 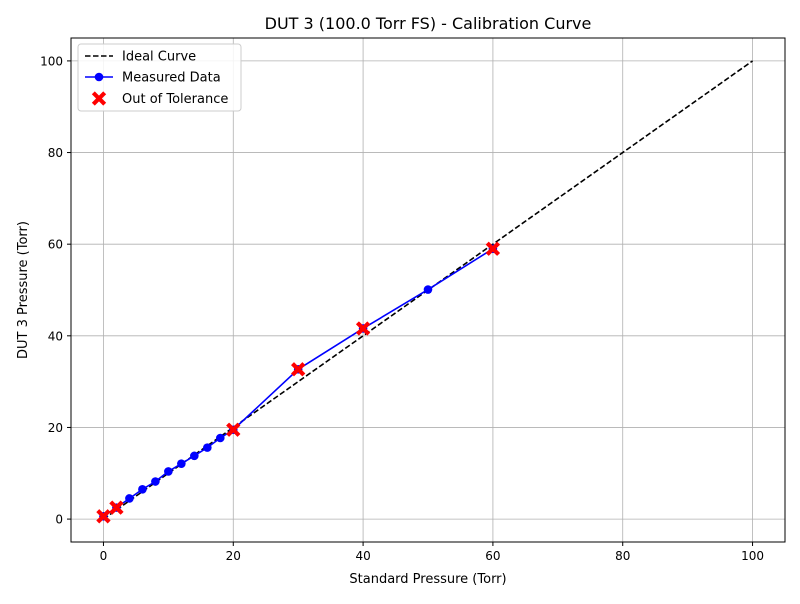 What do you see at coordinates (104, 556) in the screenshot?
I see `x-tick-label: 0` at bounding box center [104, 556].